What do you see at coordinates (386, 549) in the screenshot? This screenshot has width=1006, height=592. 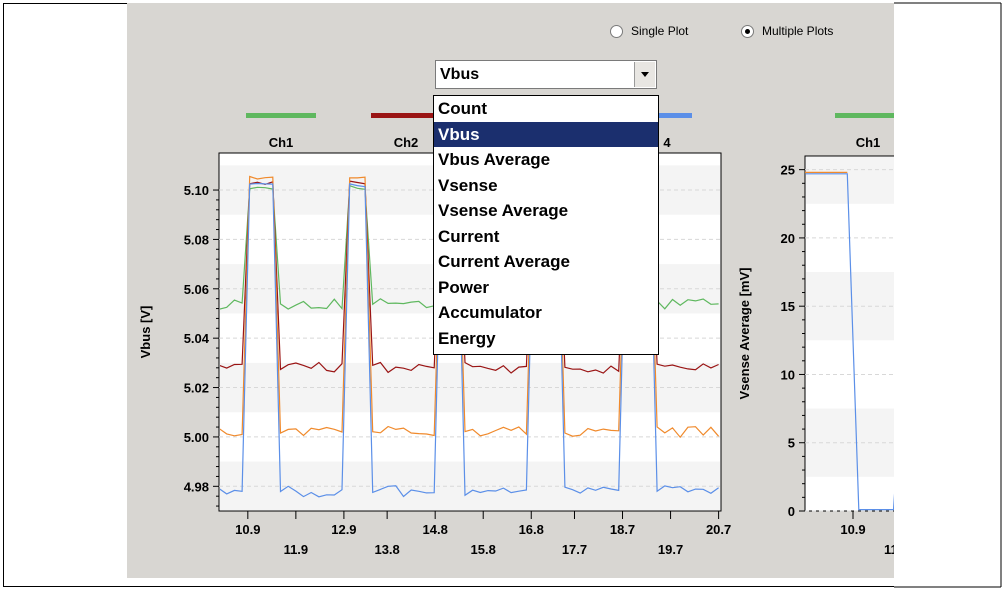 I see `left-xtick-label: 13.8` at bounding box center [386, 549].